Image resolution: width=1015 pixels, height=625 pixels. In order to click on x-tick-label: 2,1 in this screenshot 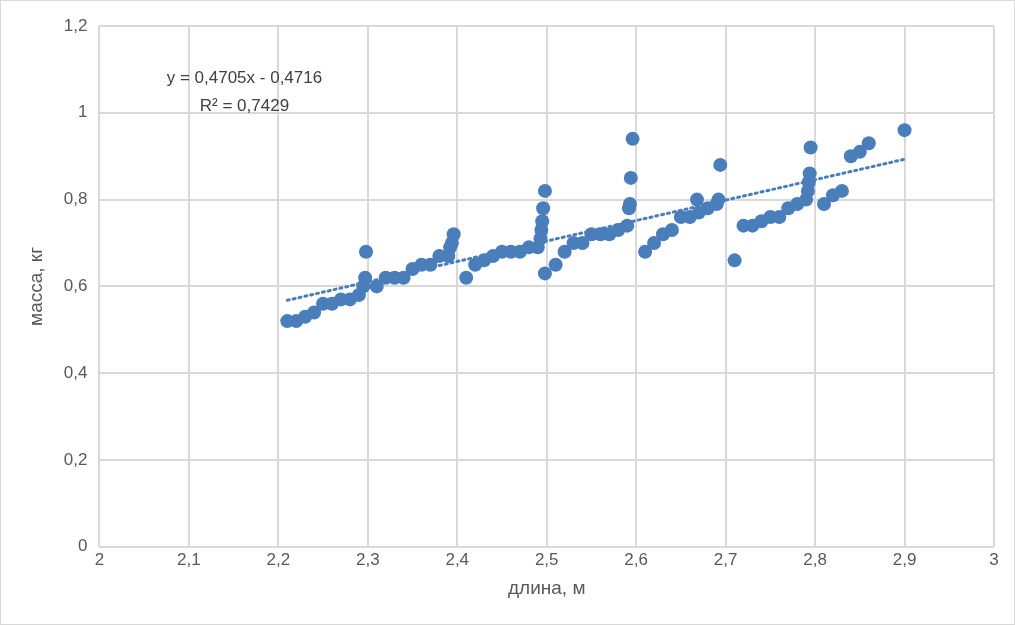, I will do `click(189, 559)`.